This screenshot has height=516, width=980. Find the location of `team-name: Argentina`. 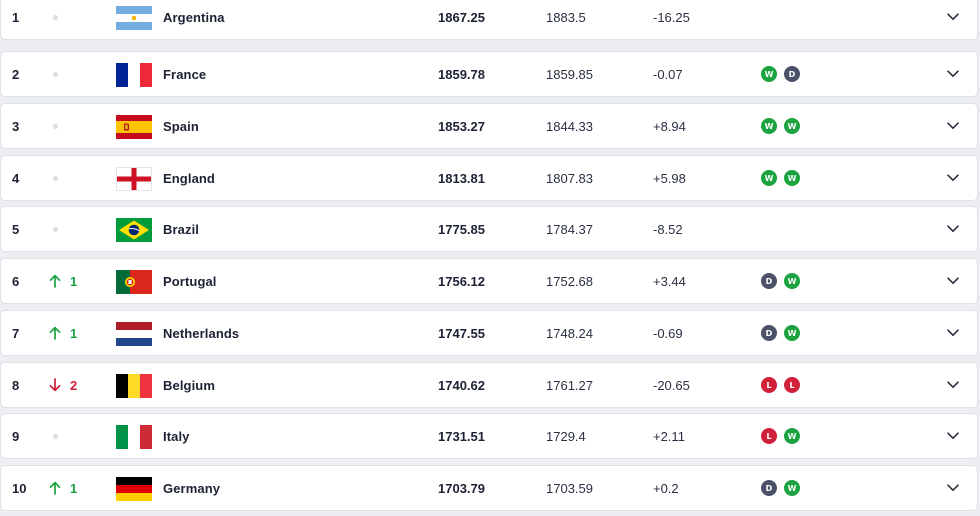

team-name: Argentina is located at coordinates (194, 17).